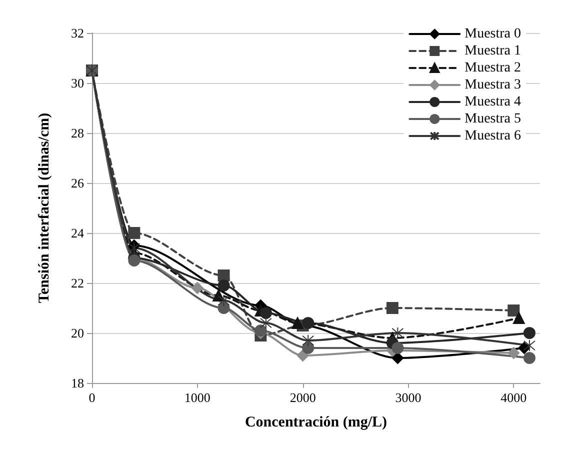 This screenshot has height=453, width=566. Describe the element at coordinates (493, 102) in the screenshot. I see `legend-label: Muestra 4` at that location.